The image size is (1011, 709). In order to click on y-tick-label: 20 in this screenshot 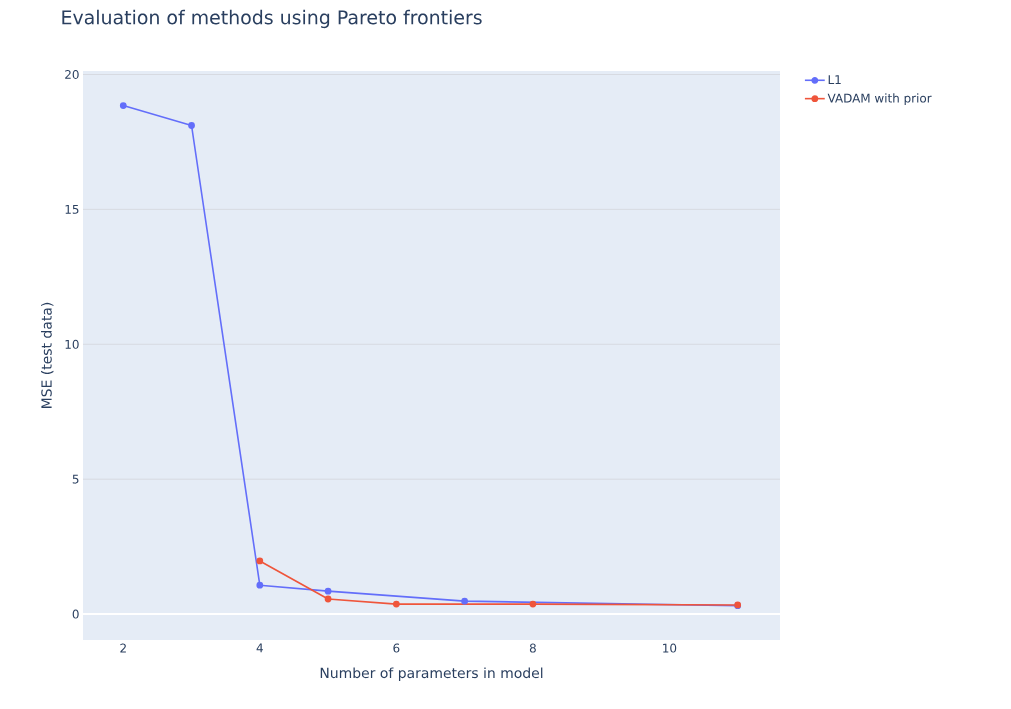, I will do `click(72, 74)`.